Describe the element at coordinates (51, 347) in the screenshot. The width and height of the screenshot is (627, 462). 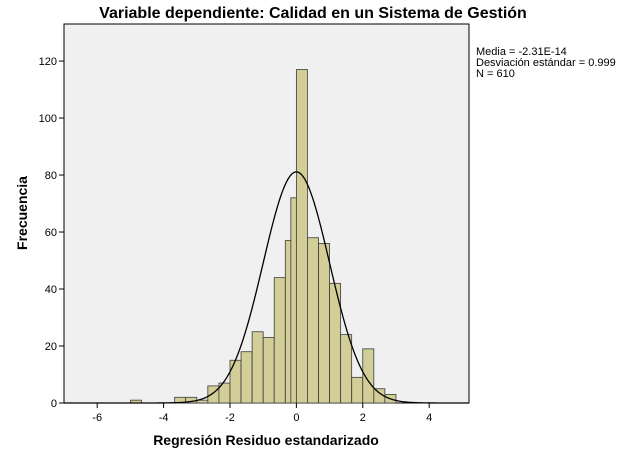
I see `y-tick-label: 20` at that location.